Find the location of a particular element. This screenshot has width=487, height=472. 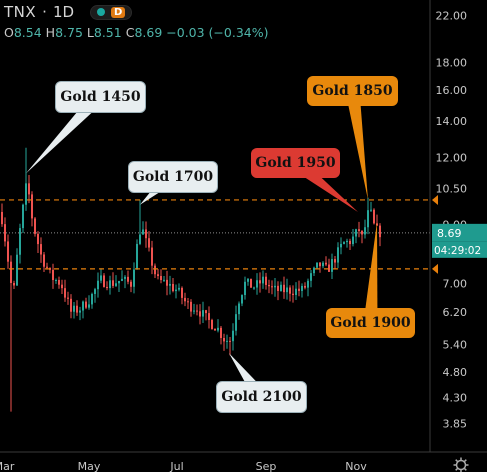

delayed-badge: D is located at coordinates (118, 12).